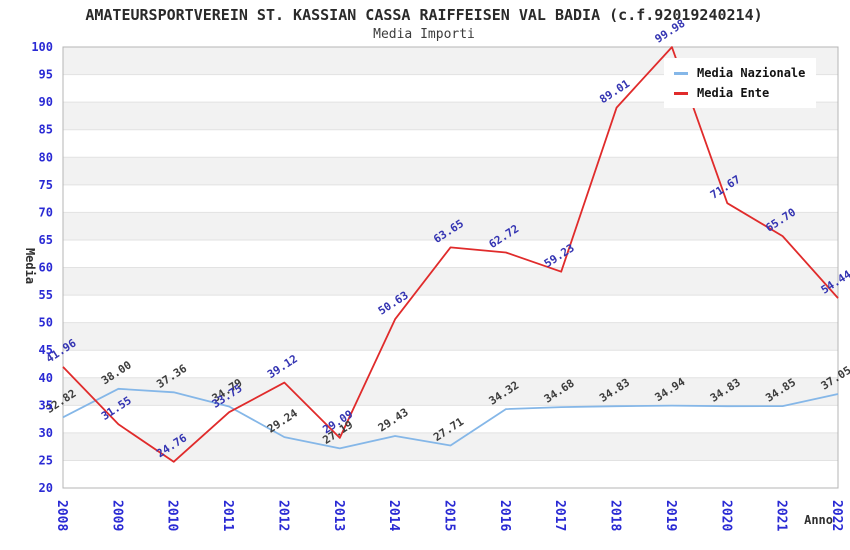 The width and height of the screenshot is (850, 550). Describe the element at coordinates (393, 515) in the screenshot. I see `x-tick-label: 2014` at that location.